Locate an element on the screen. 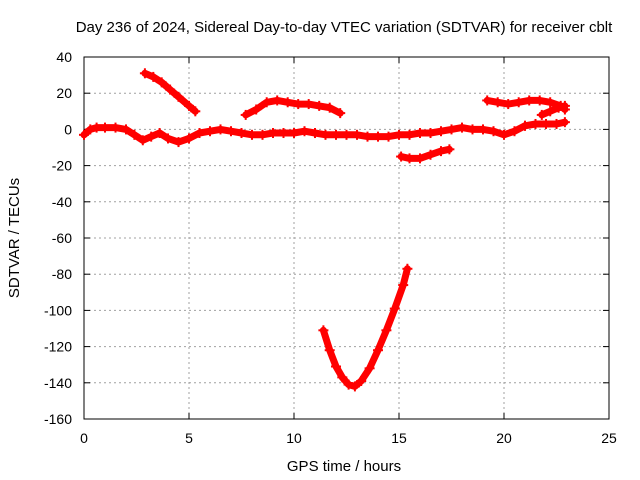  y-tick-label: -120 is located at coordinates (58, 347).